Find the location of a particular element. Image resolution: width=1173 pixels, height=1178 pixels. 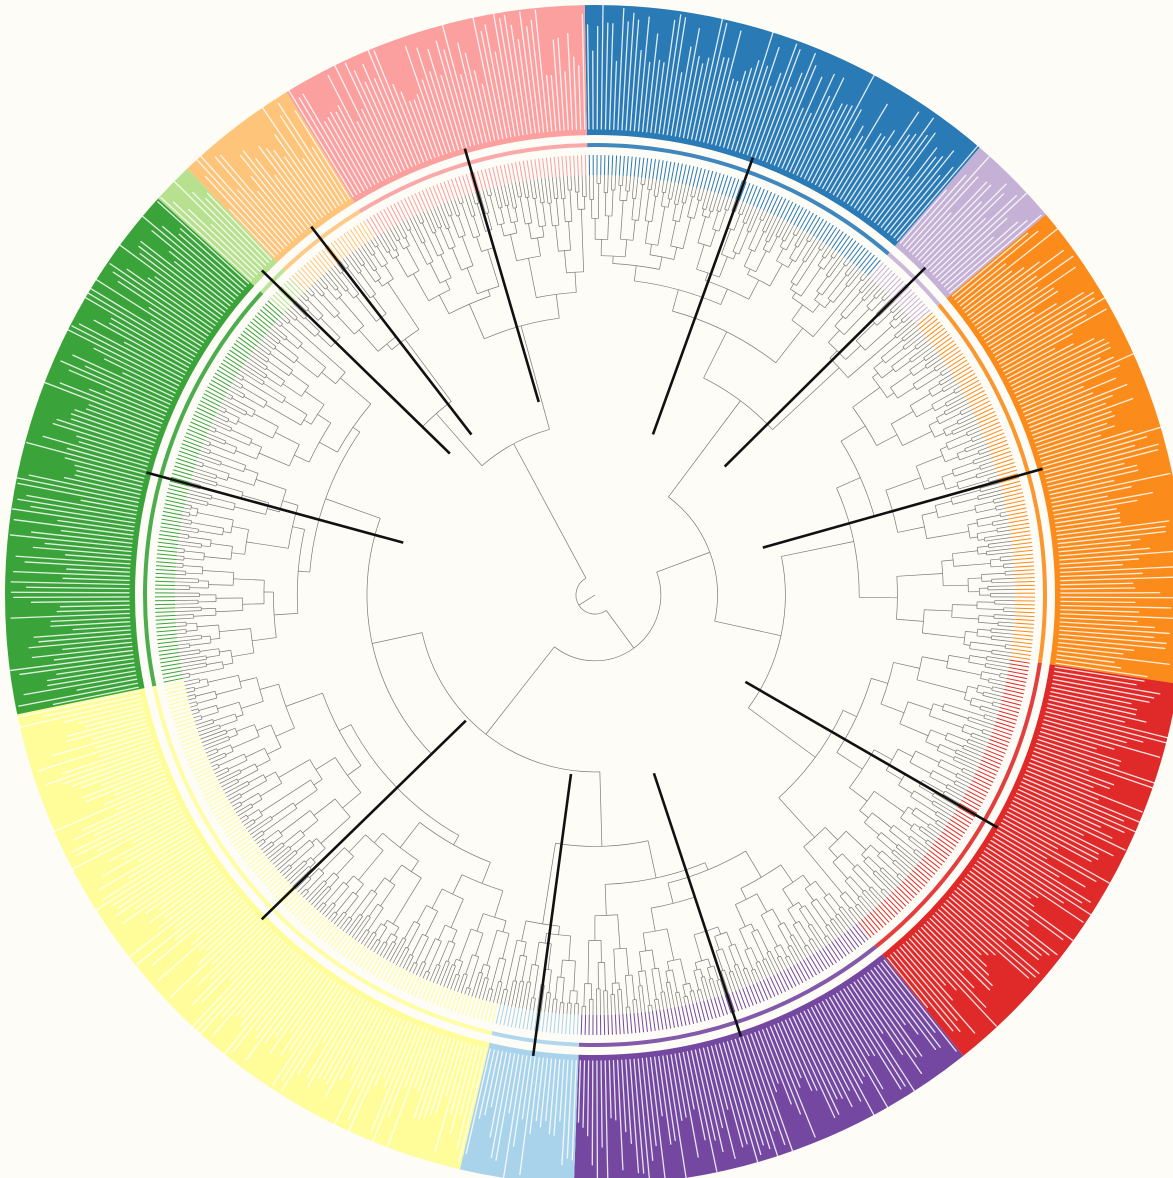

pointer-line-clade-red is located at coordinates (871, 754).